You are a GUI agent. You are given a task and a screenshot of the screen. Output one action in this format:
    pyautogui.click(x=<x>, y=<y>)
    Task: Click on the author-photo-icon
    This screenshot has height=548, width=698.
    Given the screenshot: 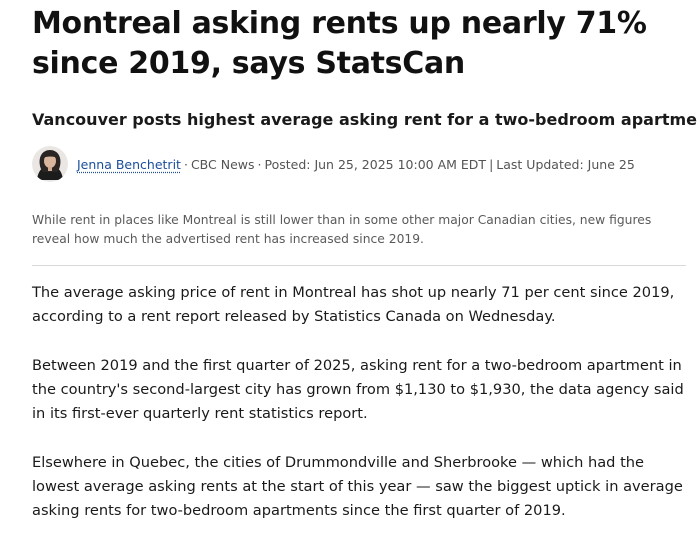 What is the action you would take?
    pyautogui.click(x=50, y=164)
    